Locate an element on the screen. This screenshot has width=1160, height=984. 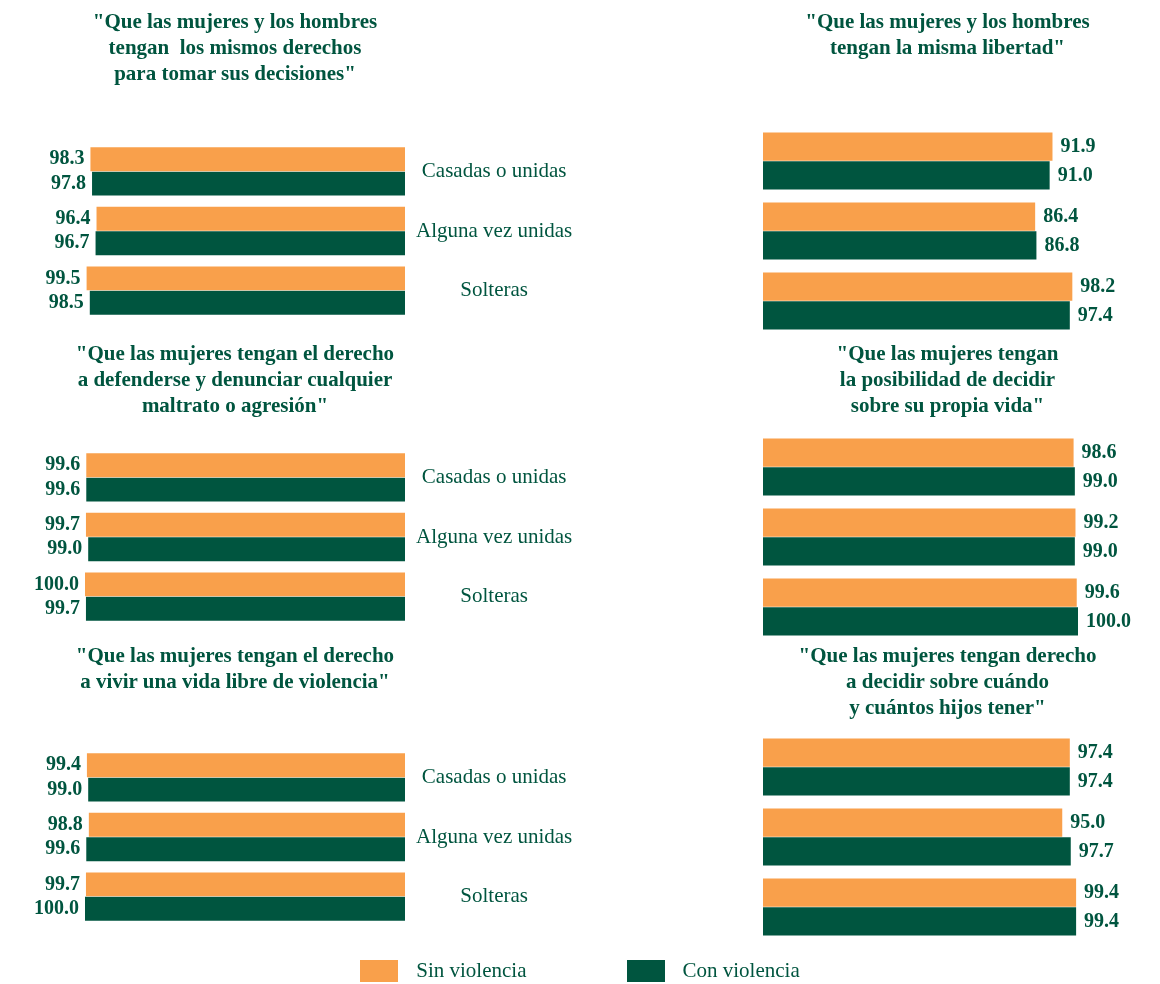
data-label: 95.0 is located at coordinates (1088, 820).